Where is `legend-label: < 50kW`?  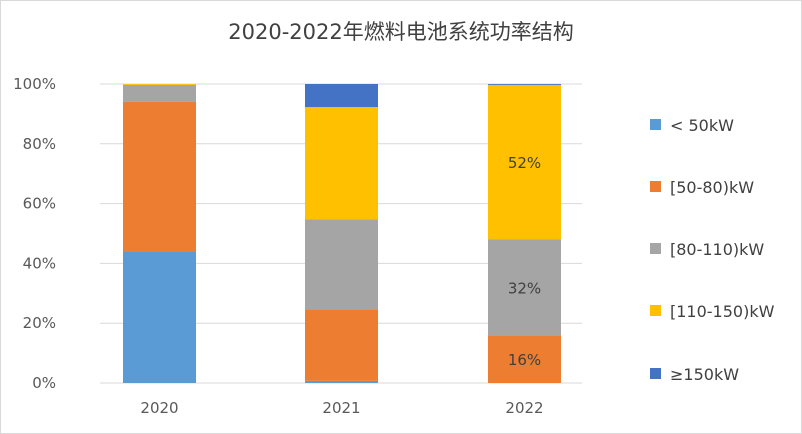 legend-label: < 50kW is located at coordinates (702, 125).